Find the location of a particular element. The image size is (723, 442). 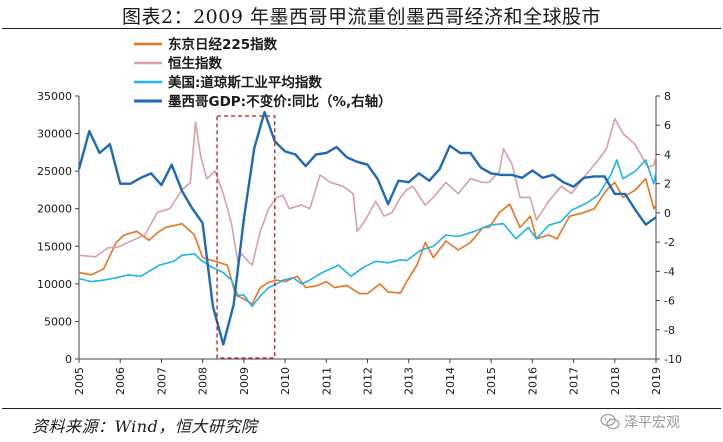

legend-label-nikkei: 东京日经225指数 is located at coordinates (223, 44).